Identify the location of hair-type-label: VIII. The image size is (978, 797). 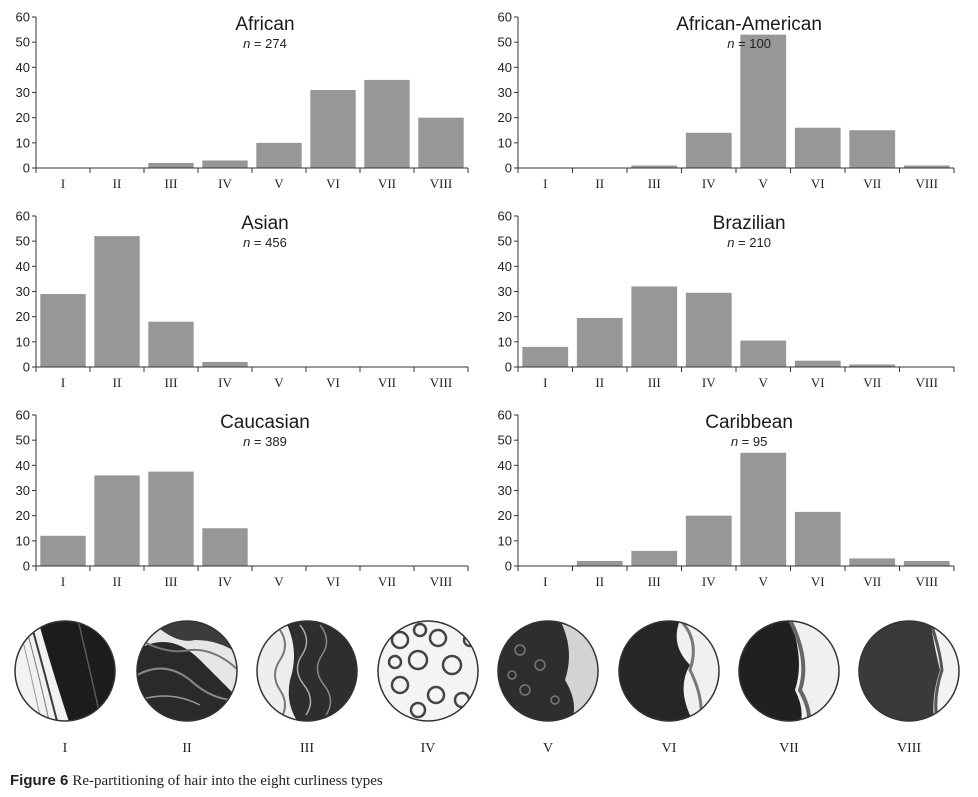
(909, 748).